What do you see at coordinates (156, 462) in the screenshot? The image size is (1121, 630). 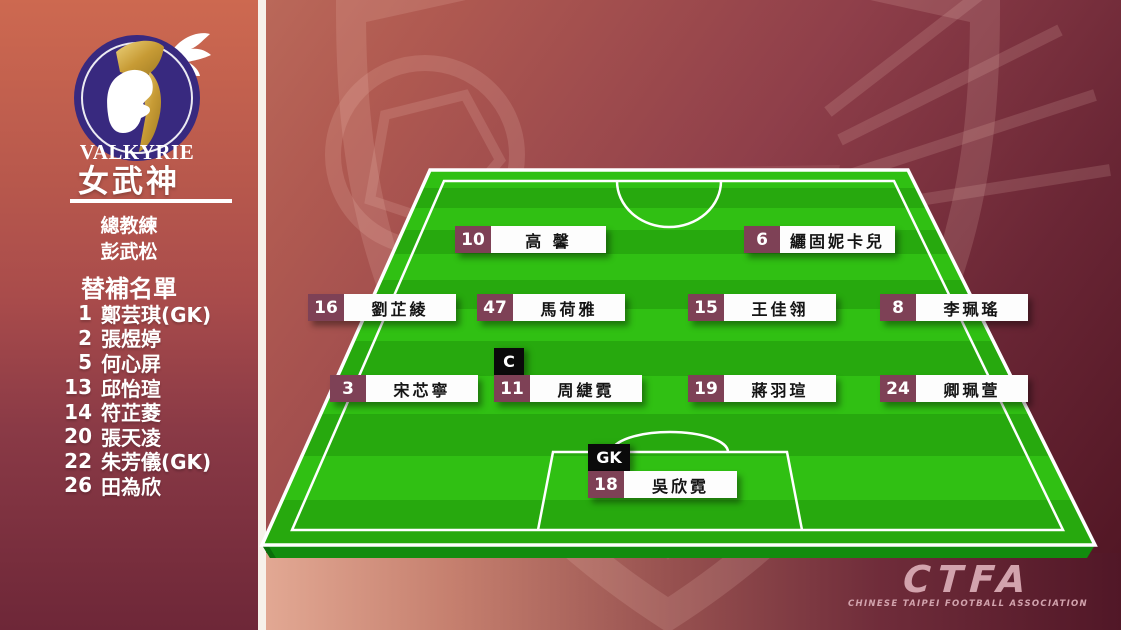 I see `substitute-name: 朱芳儀(GK)` at bounding box center [156, 462].